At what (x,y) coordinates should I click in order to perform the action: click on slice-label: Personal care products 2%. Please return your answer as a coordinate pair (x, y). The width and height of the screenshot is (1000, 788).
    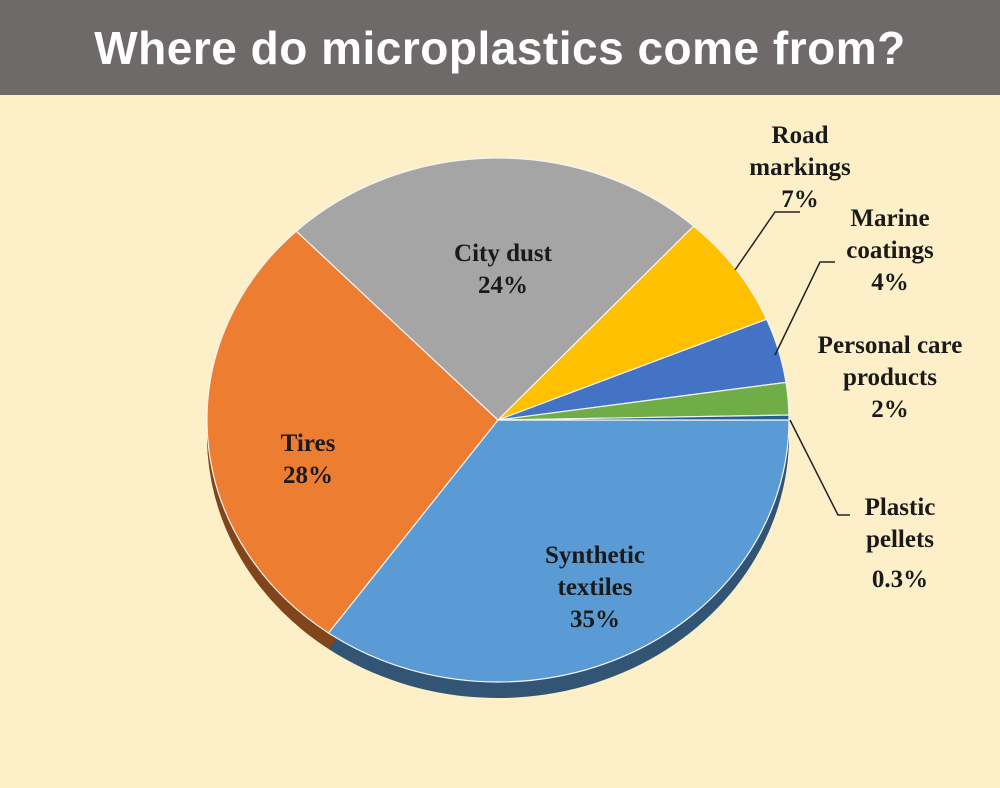
    Looking at the image, I should click on (890, 378).